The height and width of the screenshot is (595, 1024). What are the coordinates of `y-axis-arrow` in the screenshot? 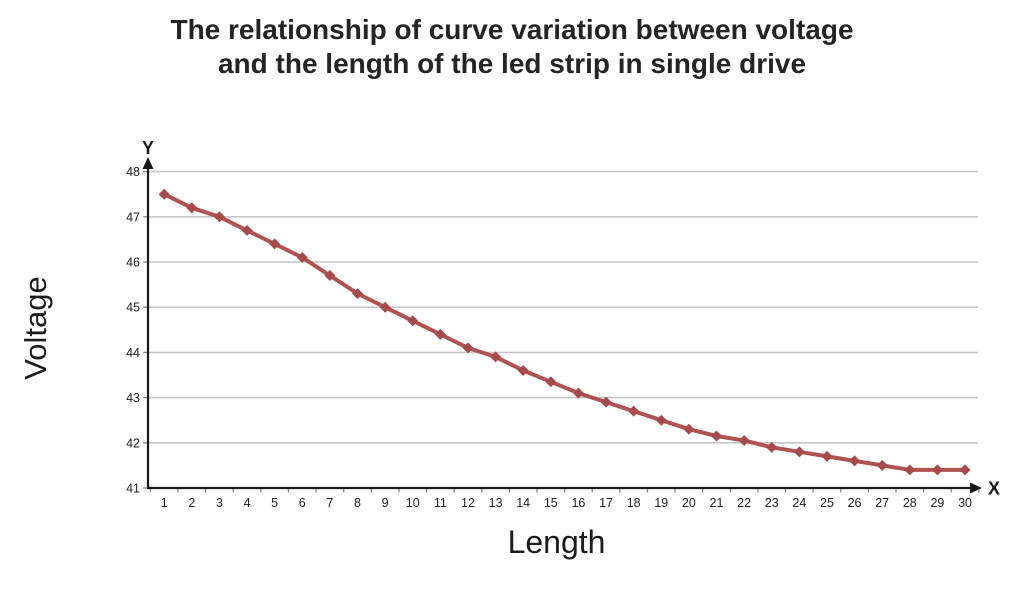 It's located at (148, 163).